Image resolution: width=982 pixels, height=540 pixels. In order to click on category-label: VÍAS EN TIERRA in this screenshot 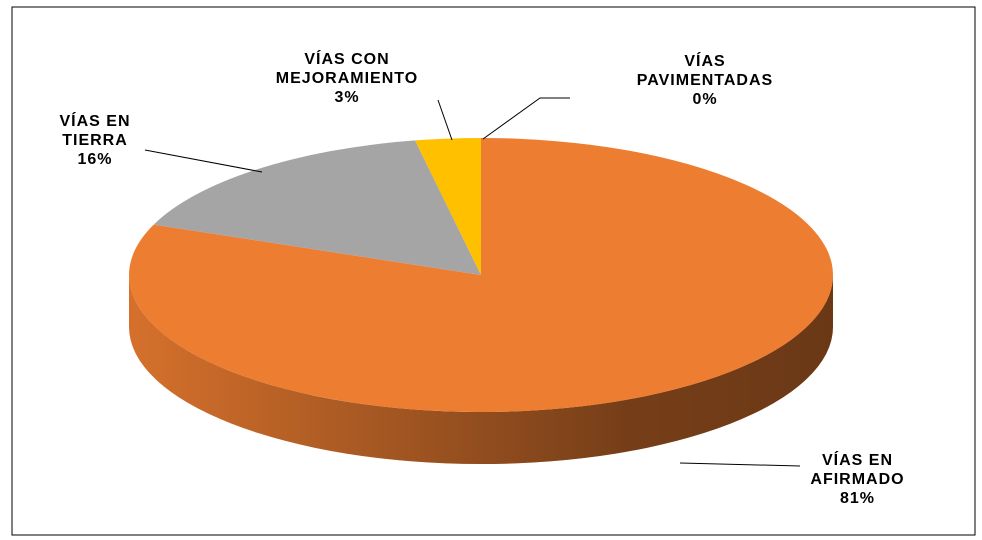, I will do `click(95, 131)`.